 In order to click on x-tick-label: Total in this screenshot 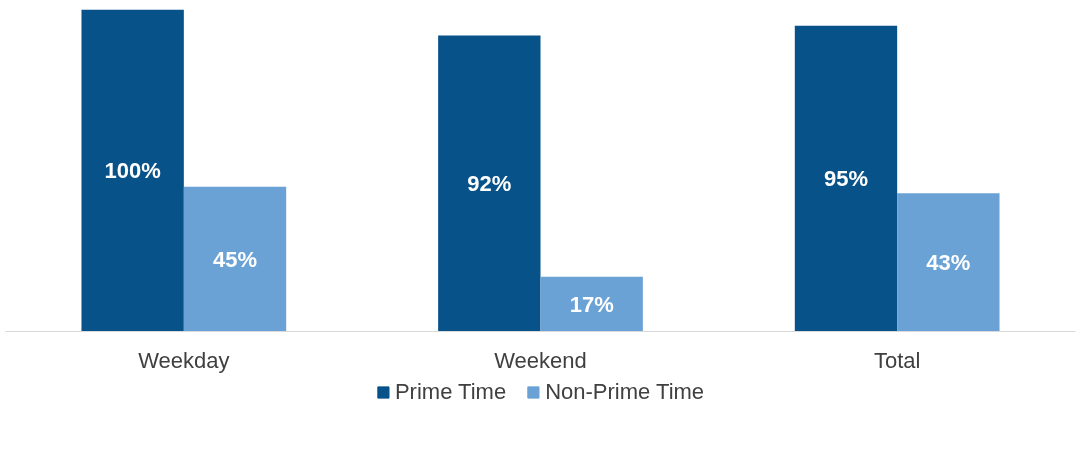, I will do `click(897, 360)`.